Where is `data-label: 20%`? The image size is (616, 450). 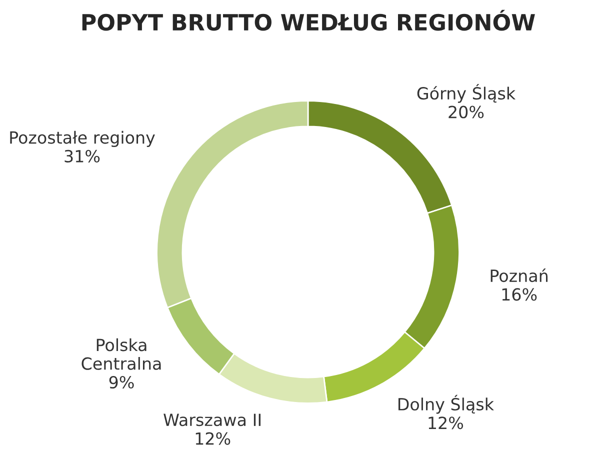 data-label: 20% is located at coordinates (466, 112).